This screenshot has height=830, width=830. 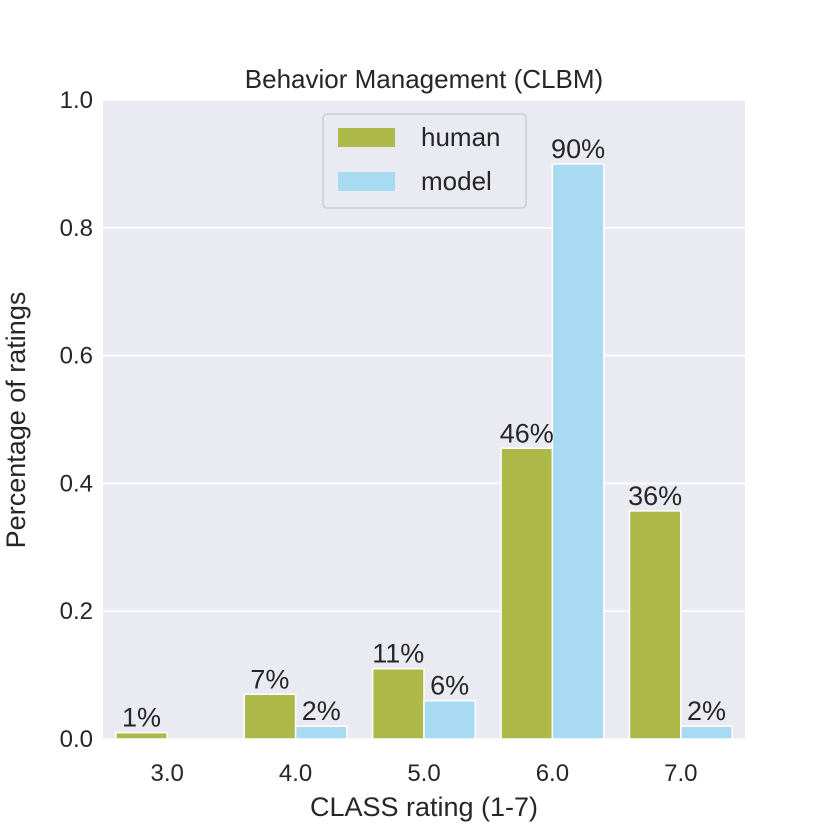 What do you see at coordinates (456, 181) in the screenshot?
I see `legend-label-model: model` at bounding box center [456, 181].